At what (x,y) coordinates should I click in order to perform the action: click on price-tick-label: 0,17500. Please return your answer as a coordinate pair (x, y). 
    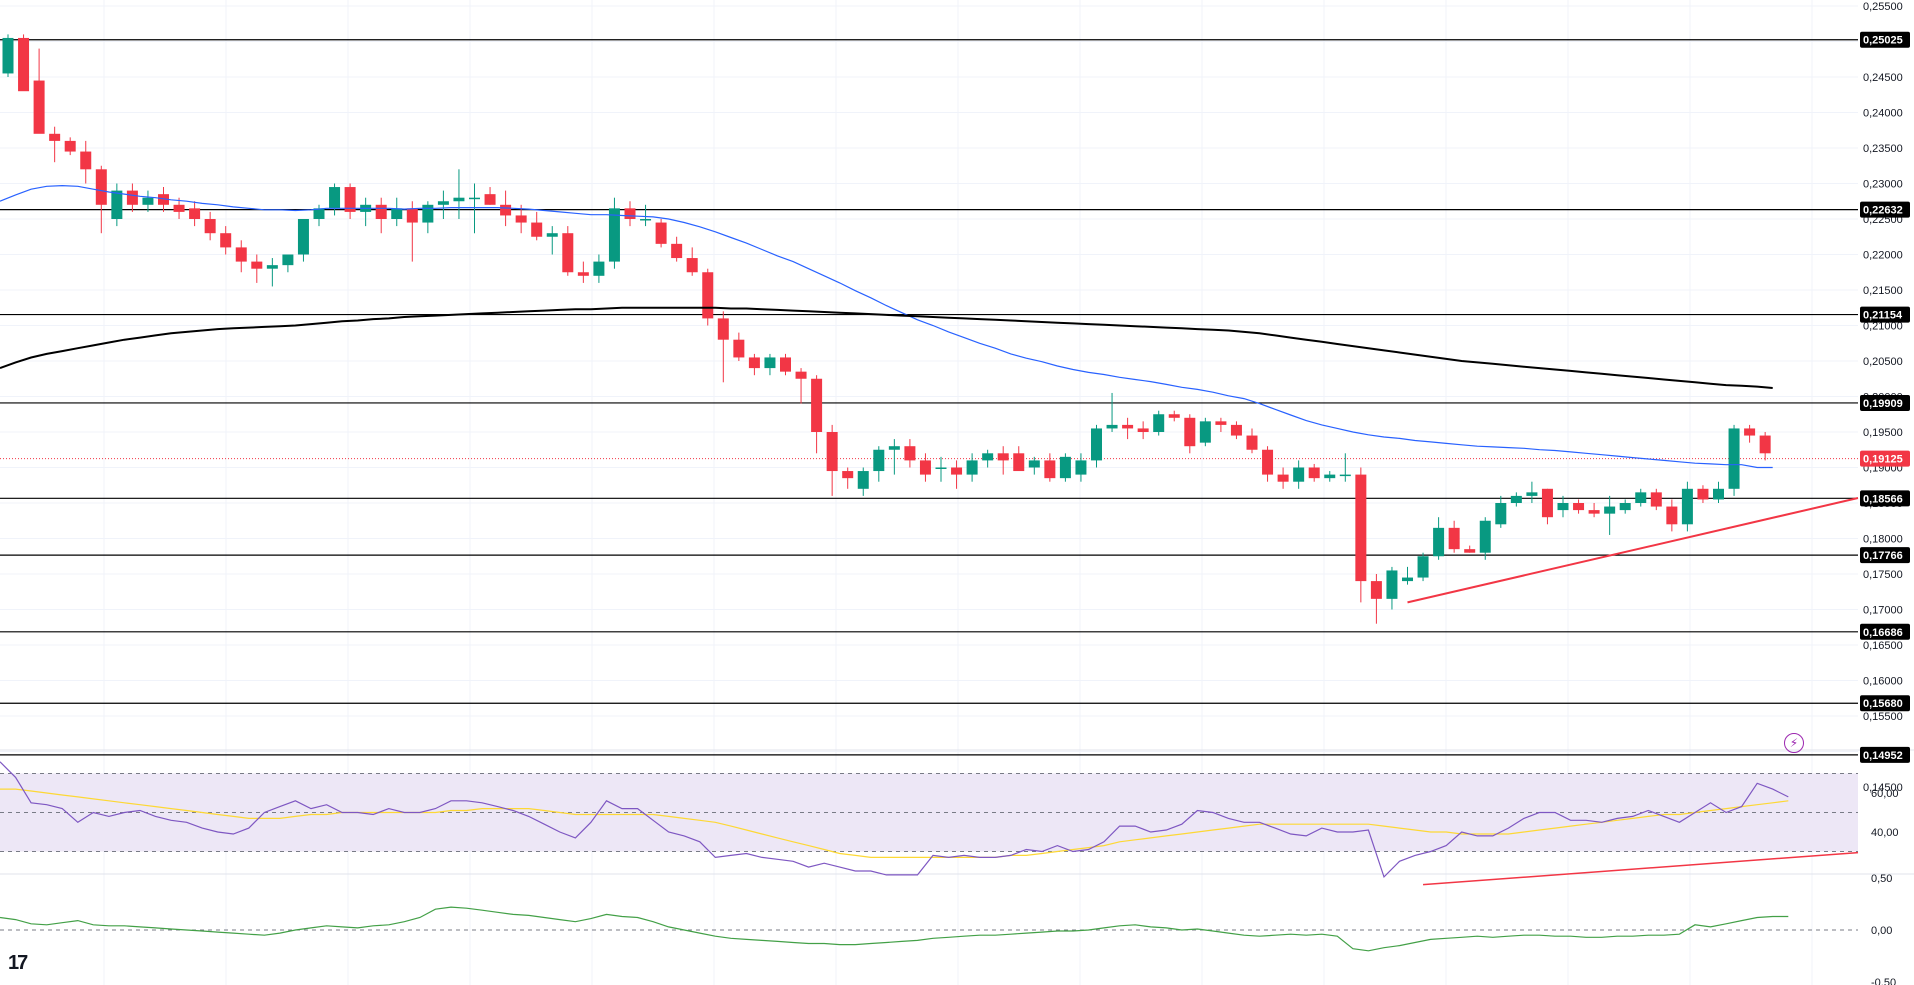
    Looking at the image, I should click on (1883, 575).